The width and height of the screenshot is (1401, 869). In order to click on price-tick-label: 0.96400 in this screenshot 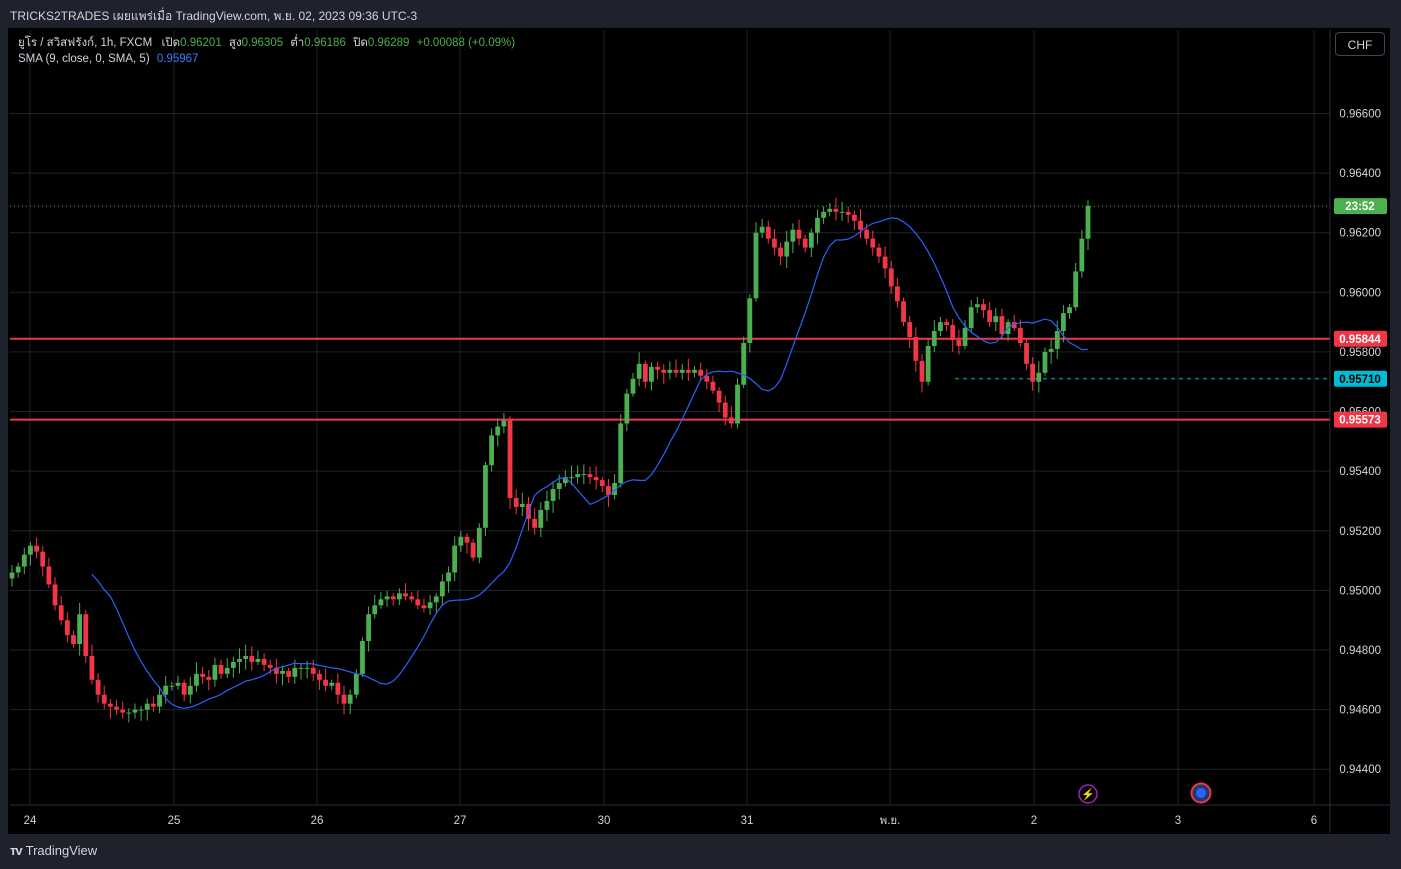, I will do `click(1360, 174)`.